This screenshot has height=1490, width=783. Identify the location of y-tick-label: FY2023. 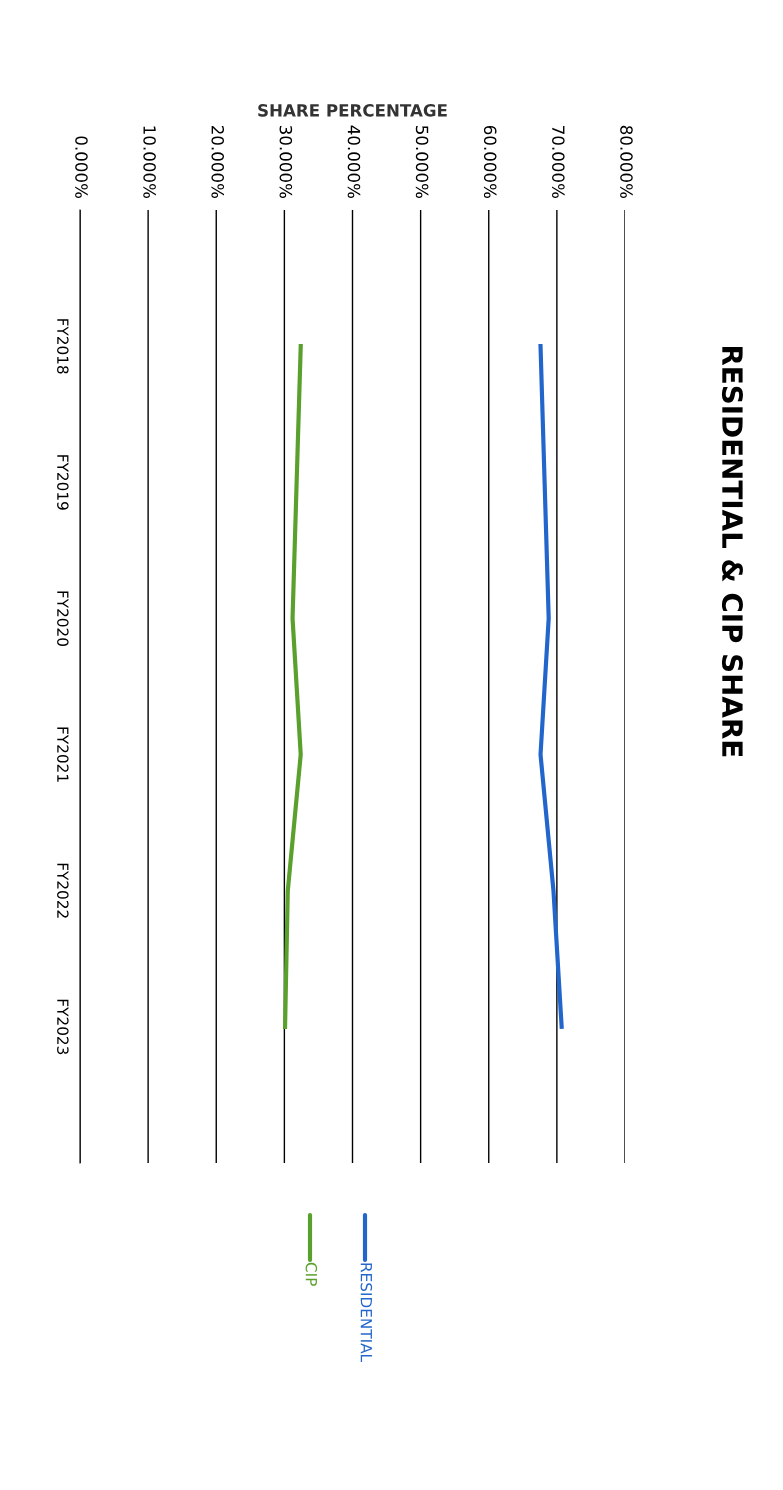
(63, 1027).